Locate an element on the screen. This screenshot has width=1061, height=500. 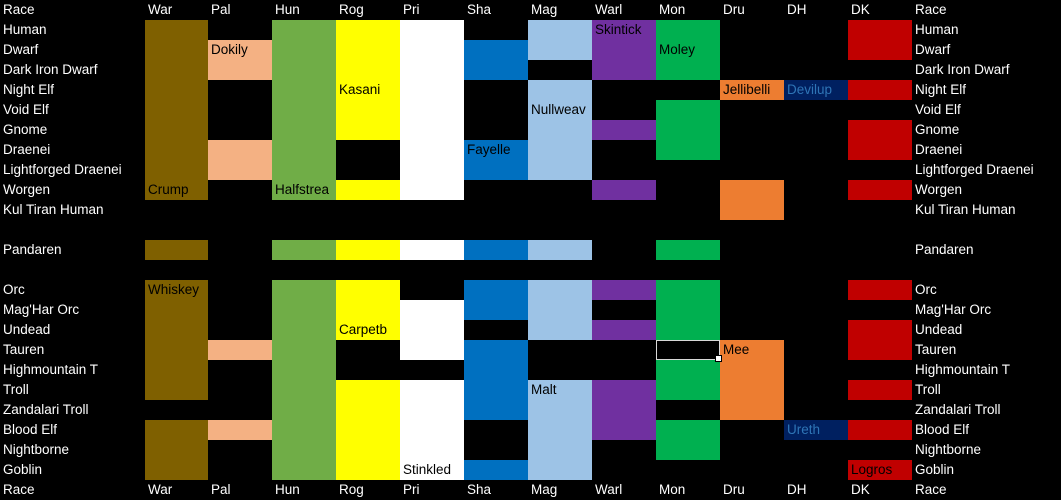
race-label-right is located at coordinates (986, 230).